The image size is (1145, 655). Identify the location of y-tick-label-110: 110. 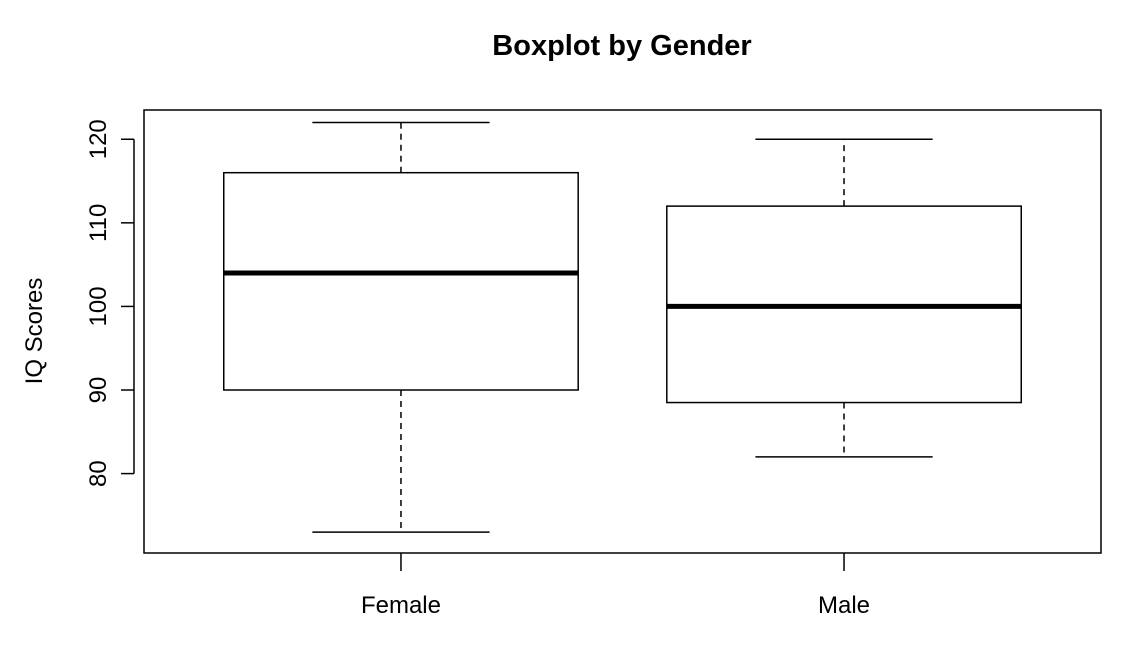
(98, 223).